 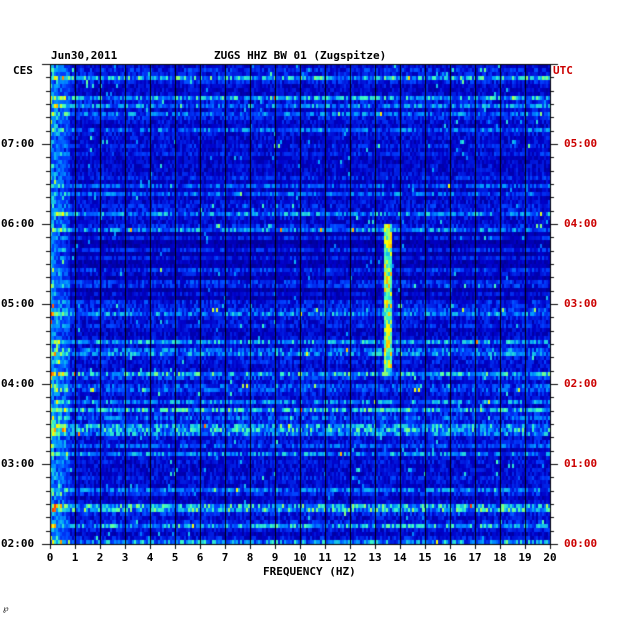 I want to click on x-tick-label: 2, so click(x=100, y=557).